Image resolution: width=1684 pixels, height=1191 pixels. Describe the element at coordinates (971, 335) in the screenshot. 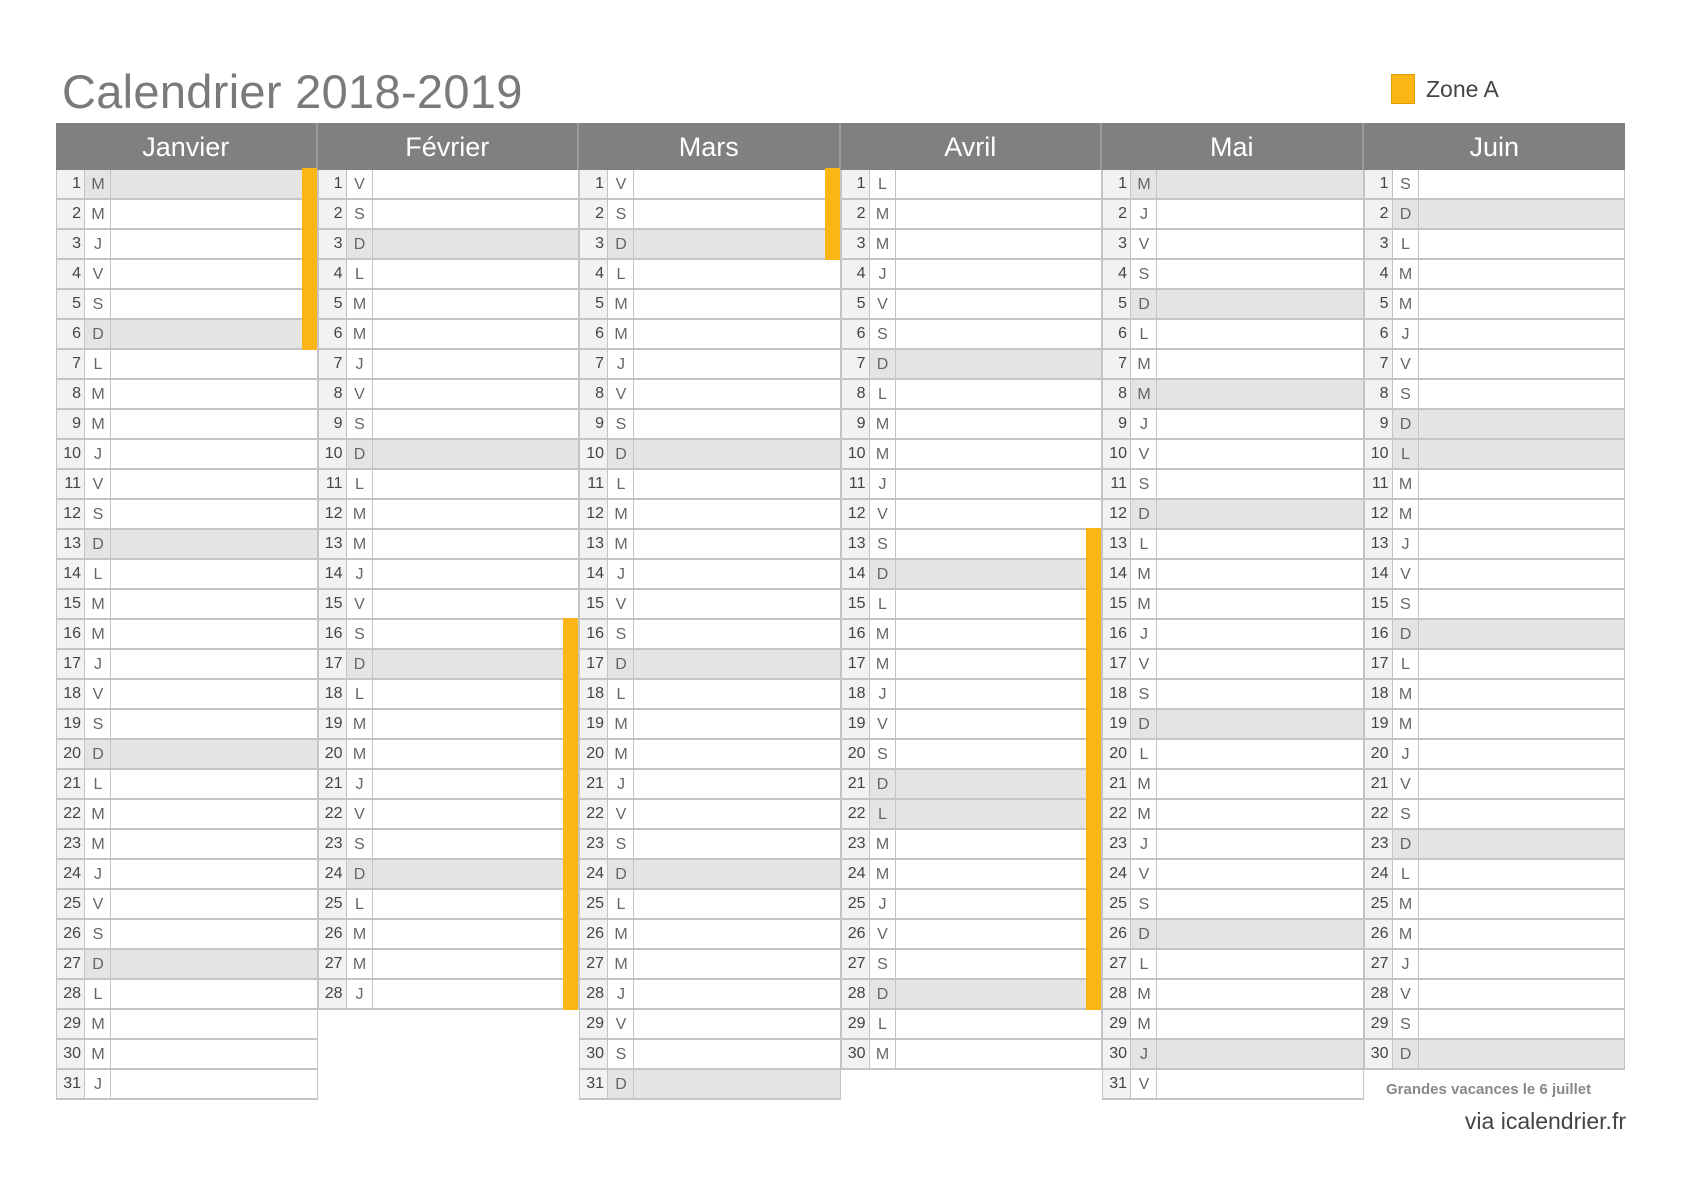

I see `day-row: 6` at that location.